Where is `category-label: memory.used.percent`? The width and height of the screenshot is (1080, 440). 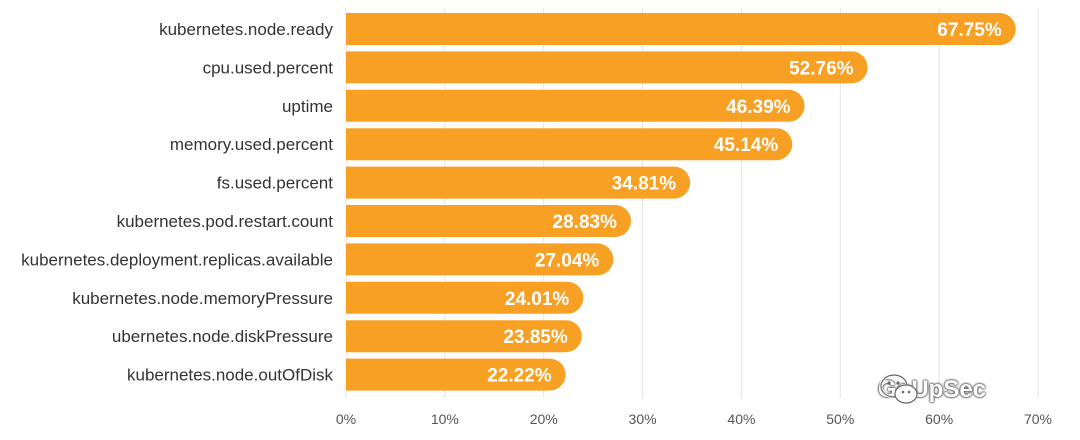
category-label: memory.used.percent is located at coordinates (251, 144).